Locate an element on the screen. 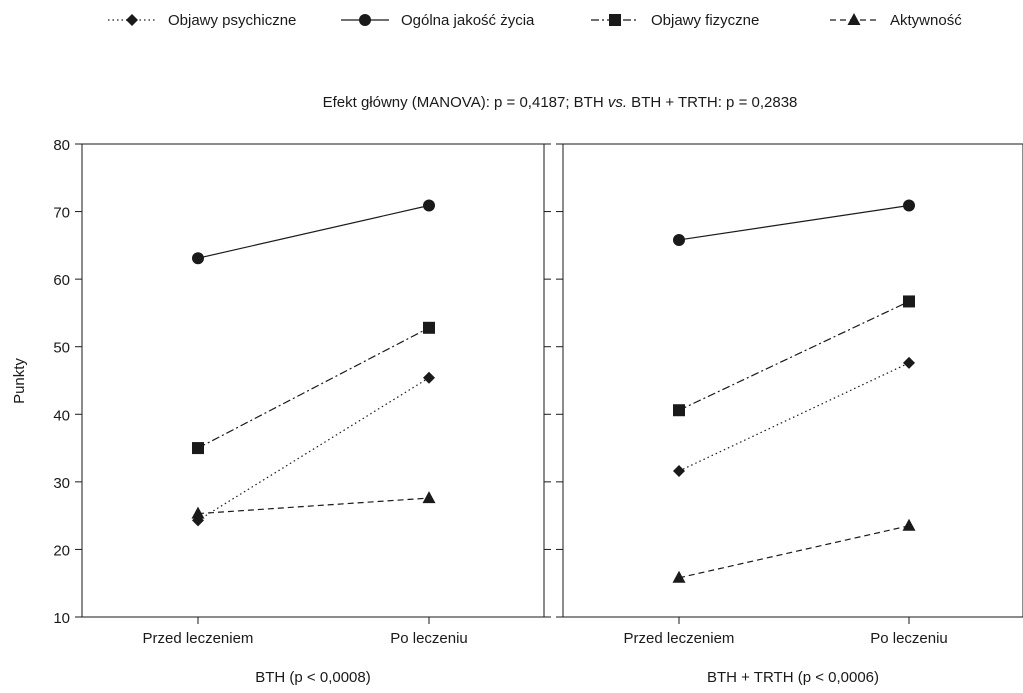 This screenshot has height=693, width=1023. y-tick-label: 10 is located at coordinates (61, 618).